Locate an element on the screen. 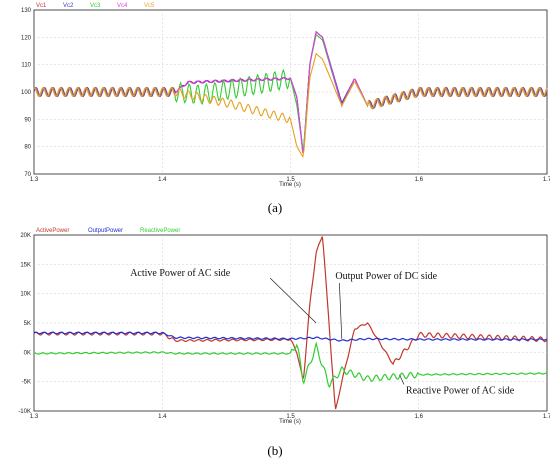 This screenshot has width=550, height=463. chart-a-x-ticks: 1.3 1.4 1.5 1.6 1.7 is located at coordinates (290, 180).